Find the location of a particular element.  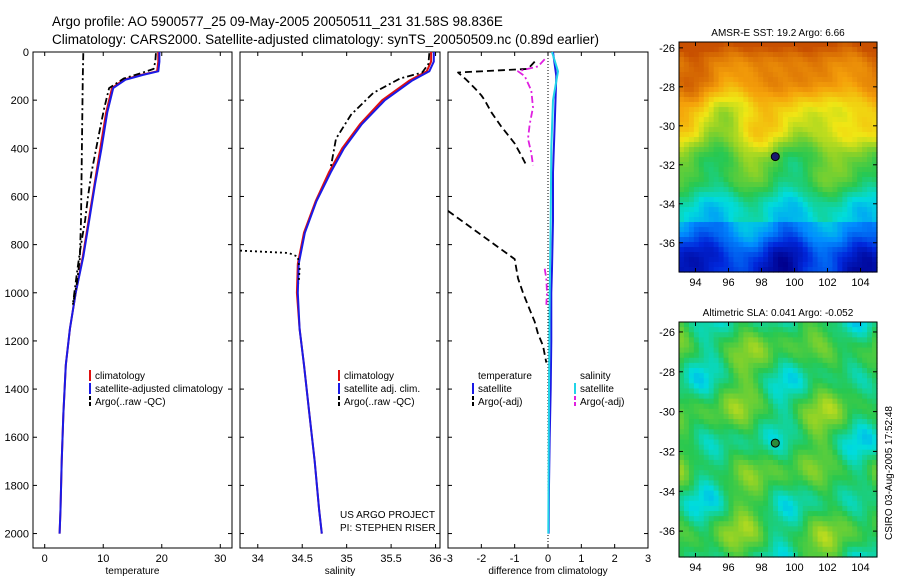

x-tick-label: 104 is located at coordinates (860, 283).